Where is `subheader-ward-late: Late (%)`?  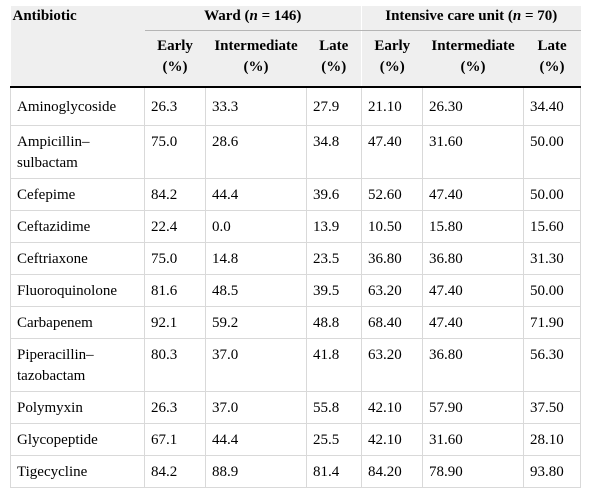
subheader-ward-late: Late (%) is located at coordinates (334, 59).